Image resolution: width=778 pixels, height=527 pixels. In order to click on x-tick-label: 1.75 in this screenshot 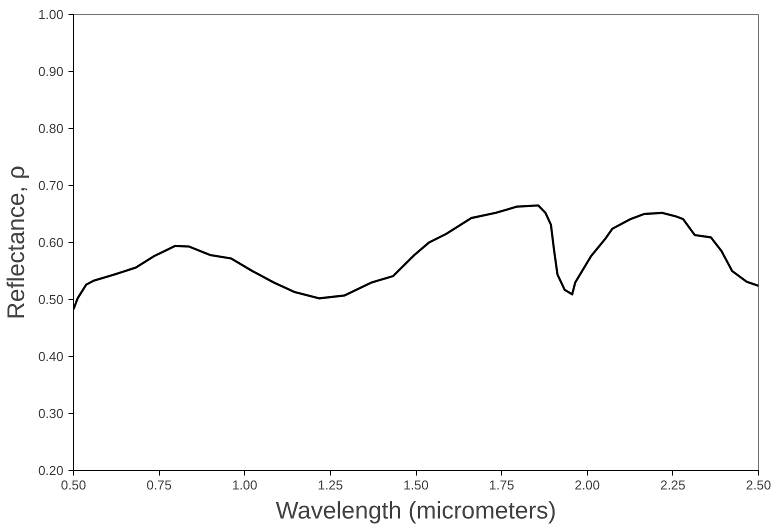, I will do `click(501, 485)`.